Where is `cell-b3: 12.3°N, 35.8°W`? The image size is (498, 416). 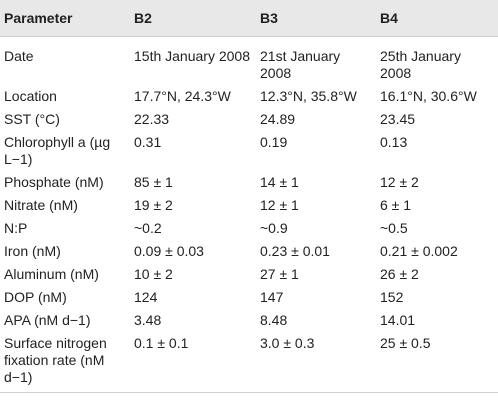
cell-b3: 12.3°N, 35.8°W is located at coordinates (308, 96).